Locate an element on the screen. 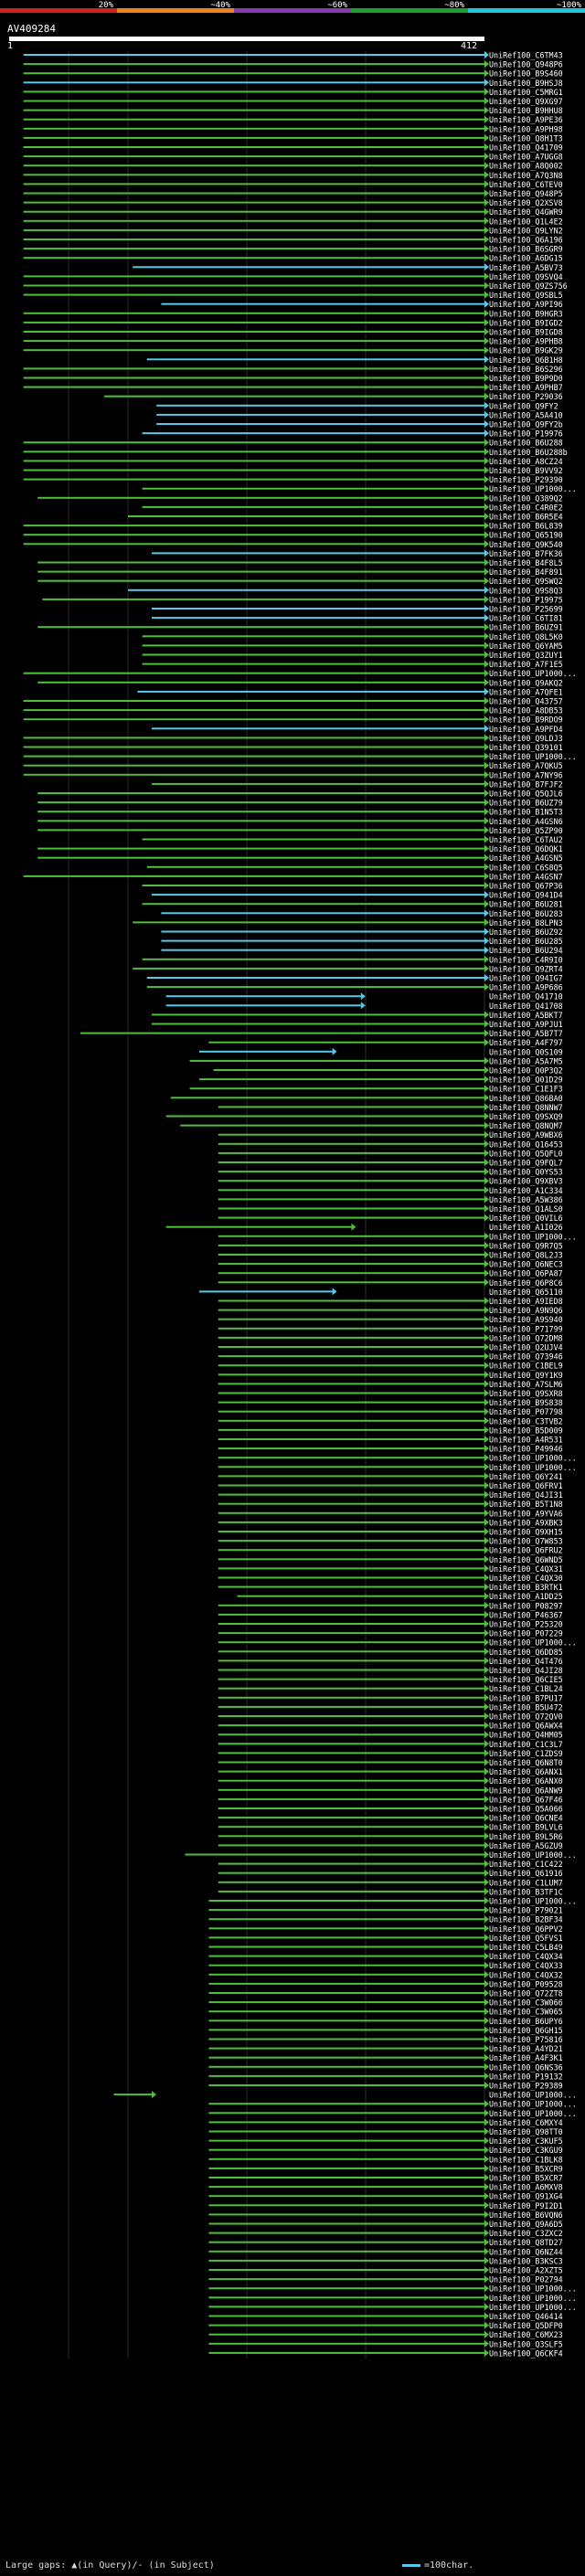 The image size is (585, 2576). hit-row: UniRef100_P75816 is located at coordinates (386, 2039).